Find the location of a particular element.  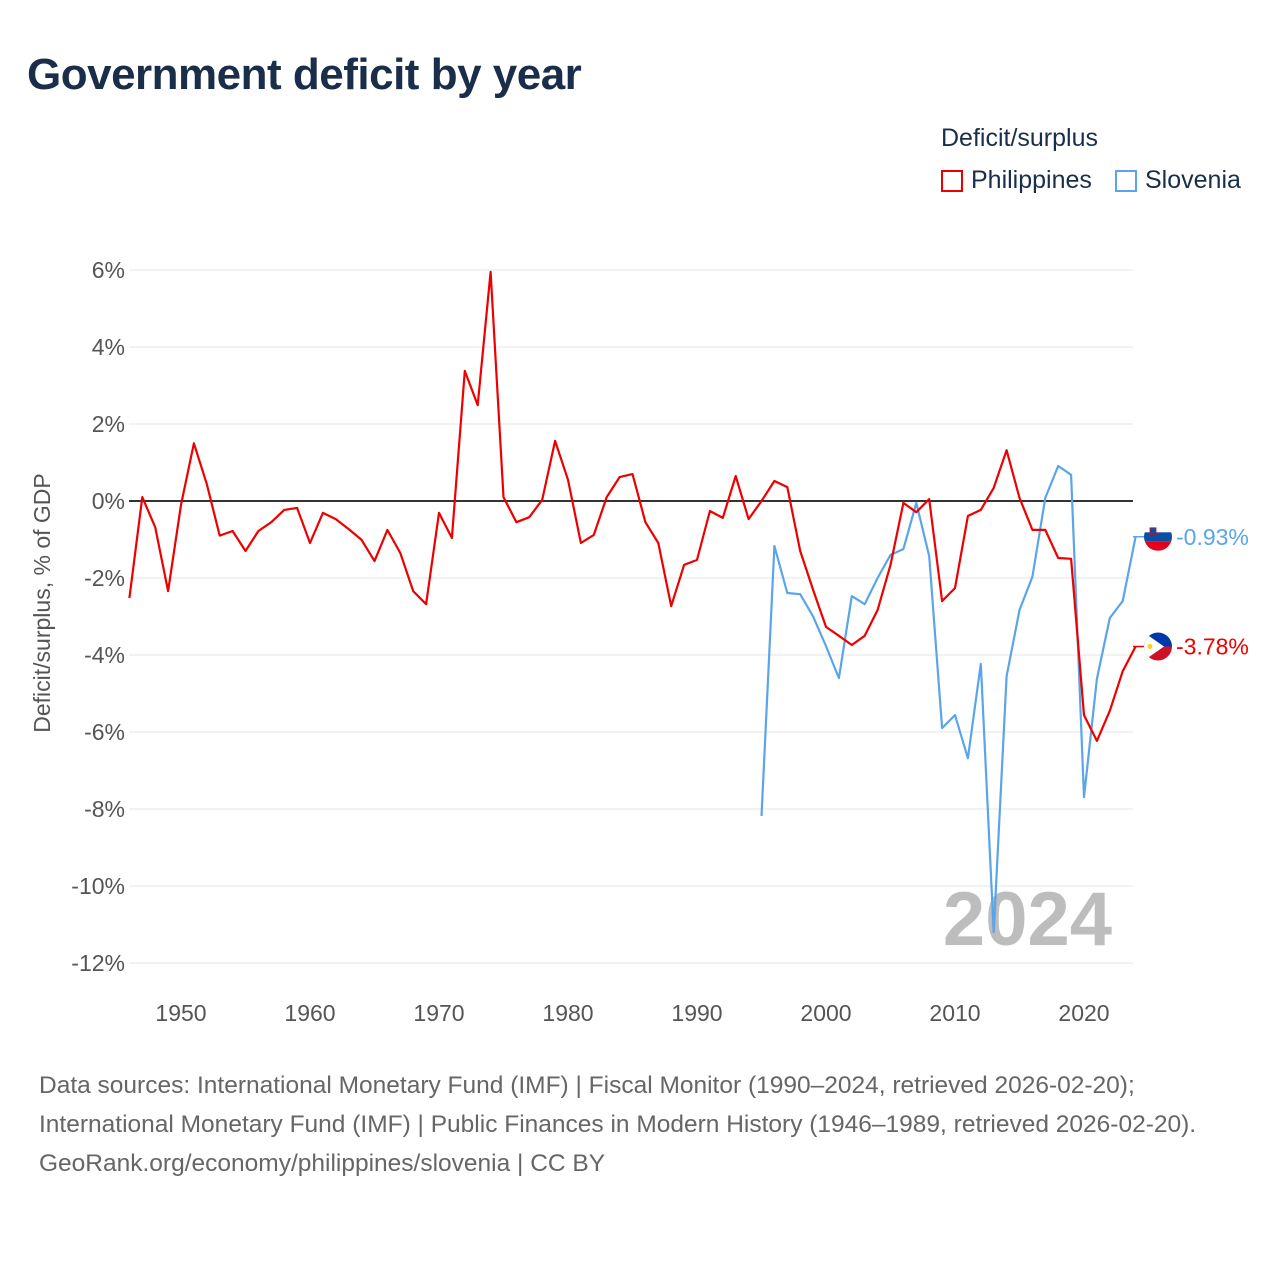

y-tick-label: 2% is located at coordinates (108, 424).